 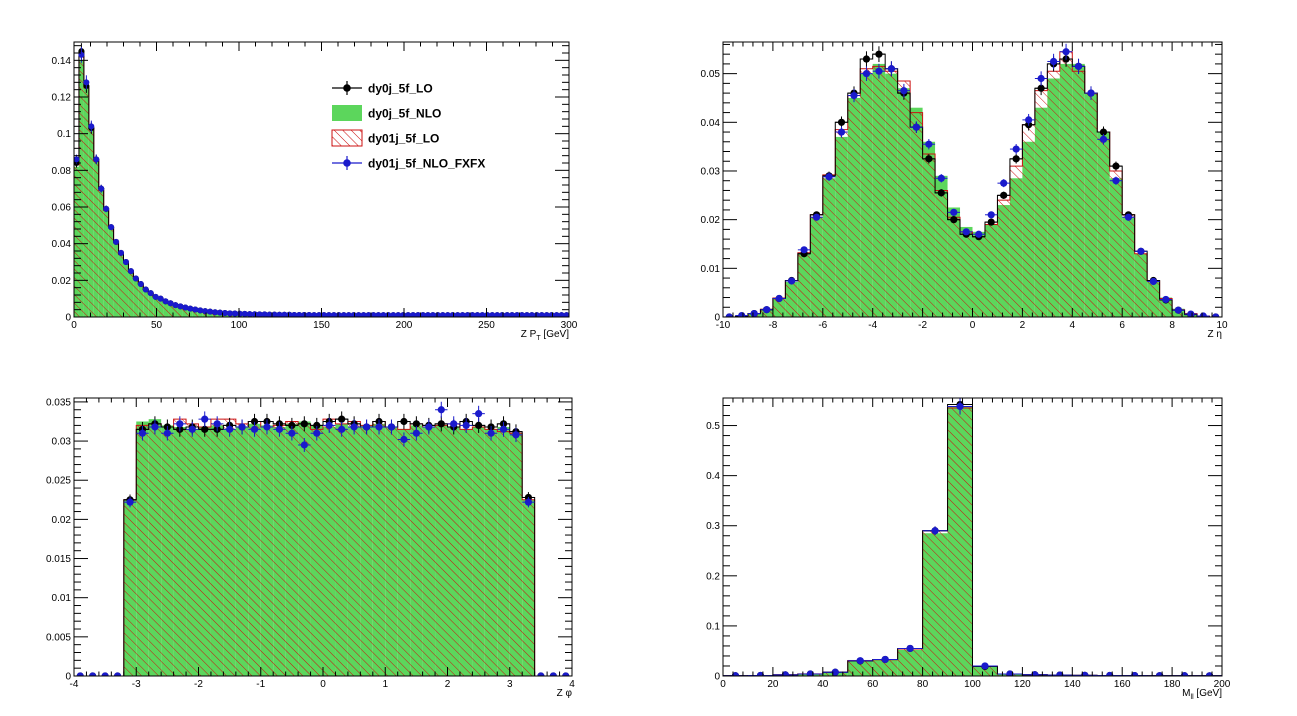 What do you see at coordinates (1072, 684) in the screenshot?
I see `x-tick-label: 140` at bounding box center [1072, 684].